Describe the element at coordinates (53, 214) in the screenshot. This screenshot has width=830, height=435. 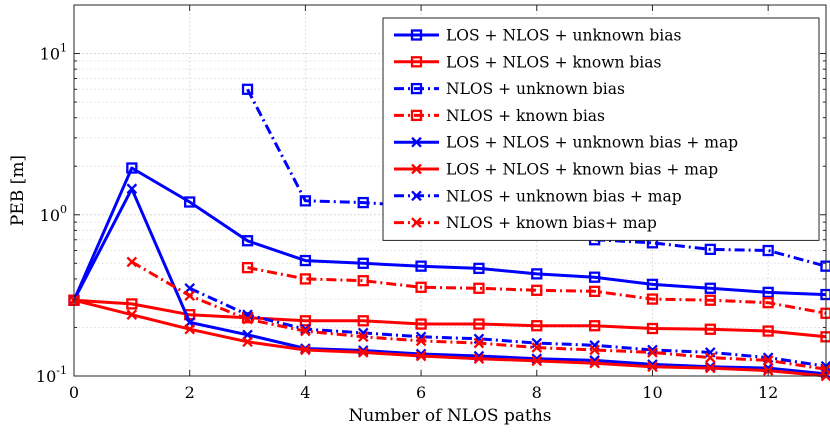
I see `y-tick-label: 10⁰` at that location.